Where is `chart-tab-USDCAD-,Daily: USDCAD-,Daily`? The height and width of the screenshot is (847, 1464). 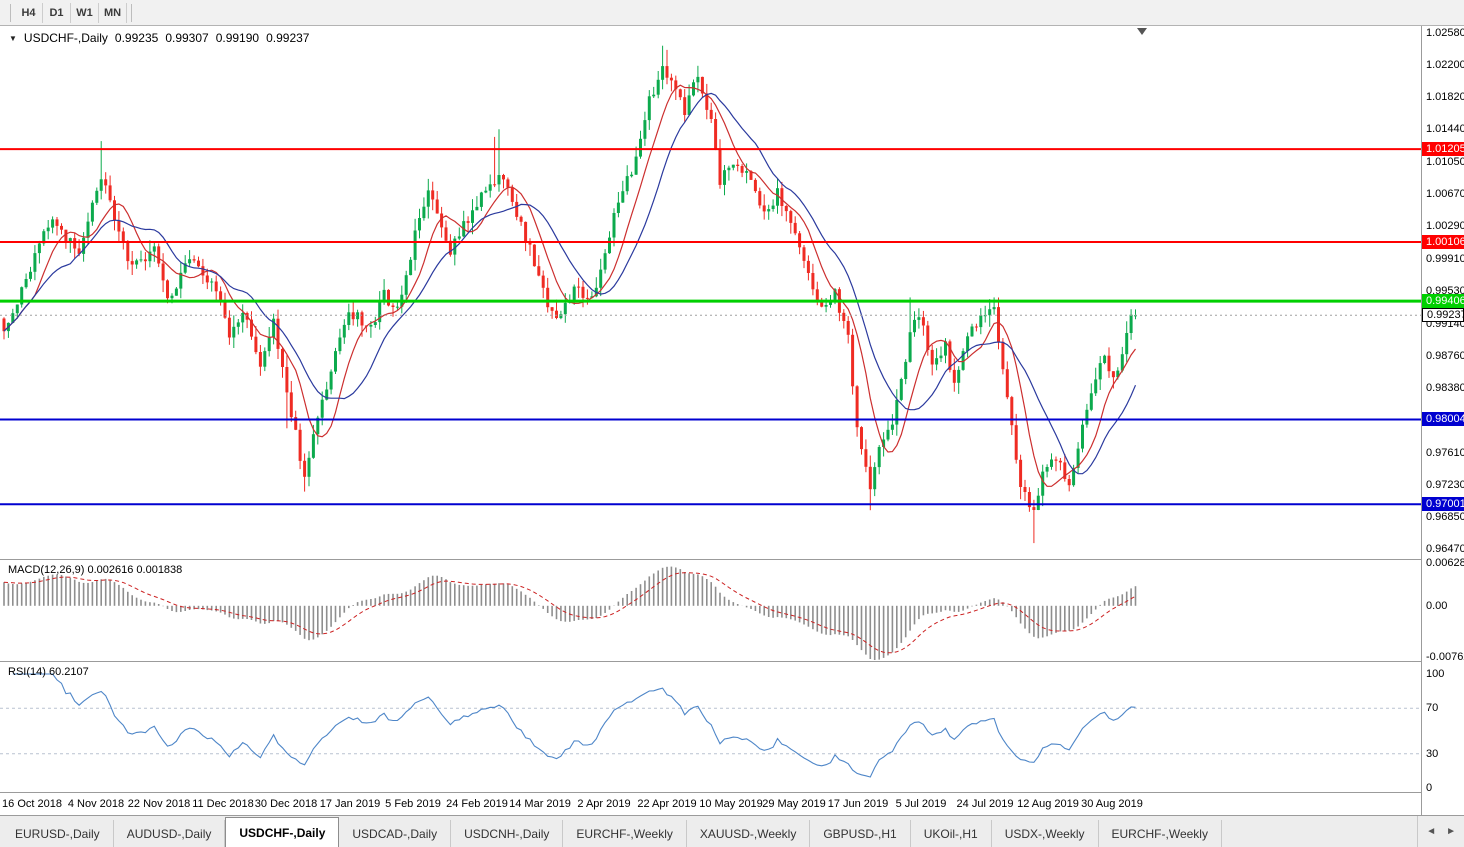
chart-tab-USDCAD-,Daily: USDCAD-,Daily is located at coordinates (395, 833).